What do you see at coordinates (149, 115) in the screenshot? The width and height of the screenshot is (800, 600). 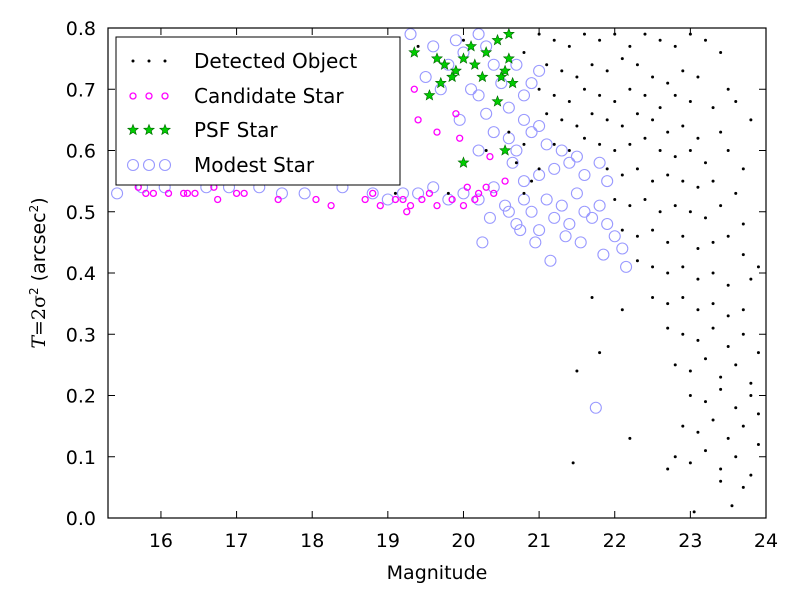 I see `legend-markers` at bounding box center [149, 115].